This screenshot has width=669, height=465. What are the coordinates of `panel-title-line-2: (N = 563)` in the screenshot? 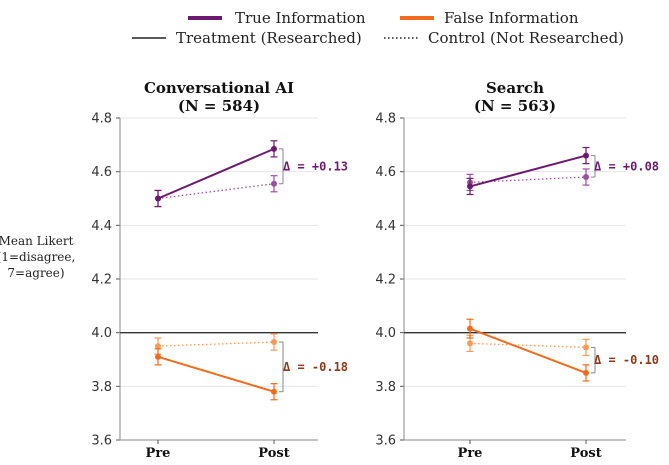 It's located at (515, 106).